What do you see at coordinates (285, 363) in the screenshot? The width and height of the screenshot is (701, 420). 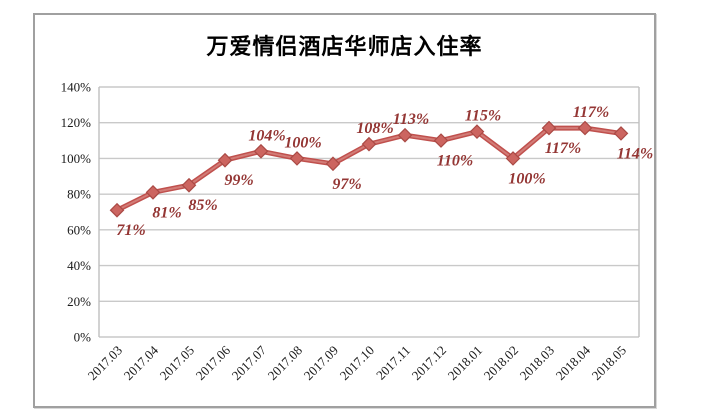 I see `x-axis-label: 2017.08` at bounding box center [285, 363].